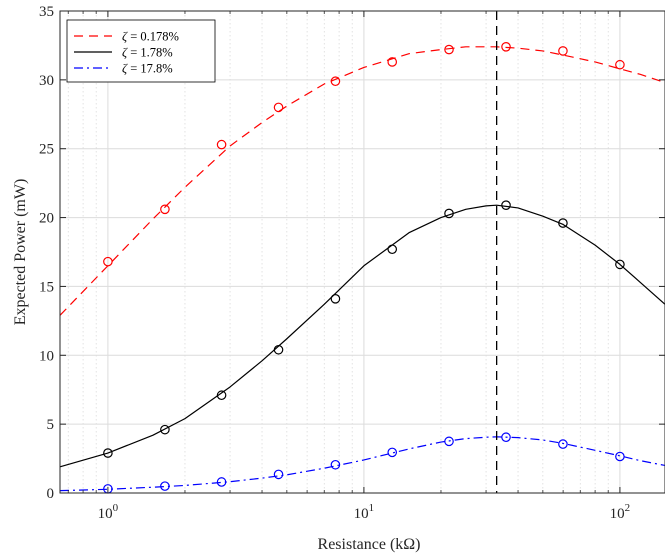 The height and width of the screenshot is (555, 665). Describe the element at coordinates (46, 219) in the screenshot. I see `y-tick-label: 20` at that location.